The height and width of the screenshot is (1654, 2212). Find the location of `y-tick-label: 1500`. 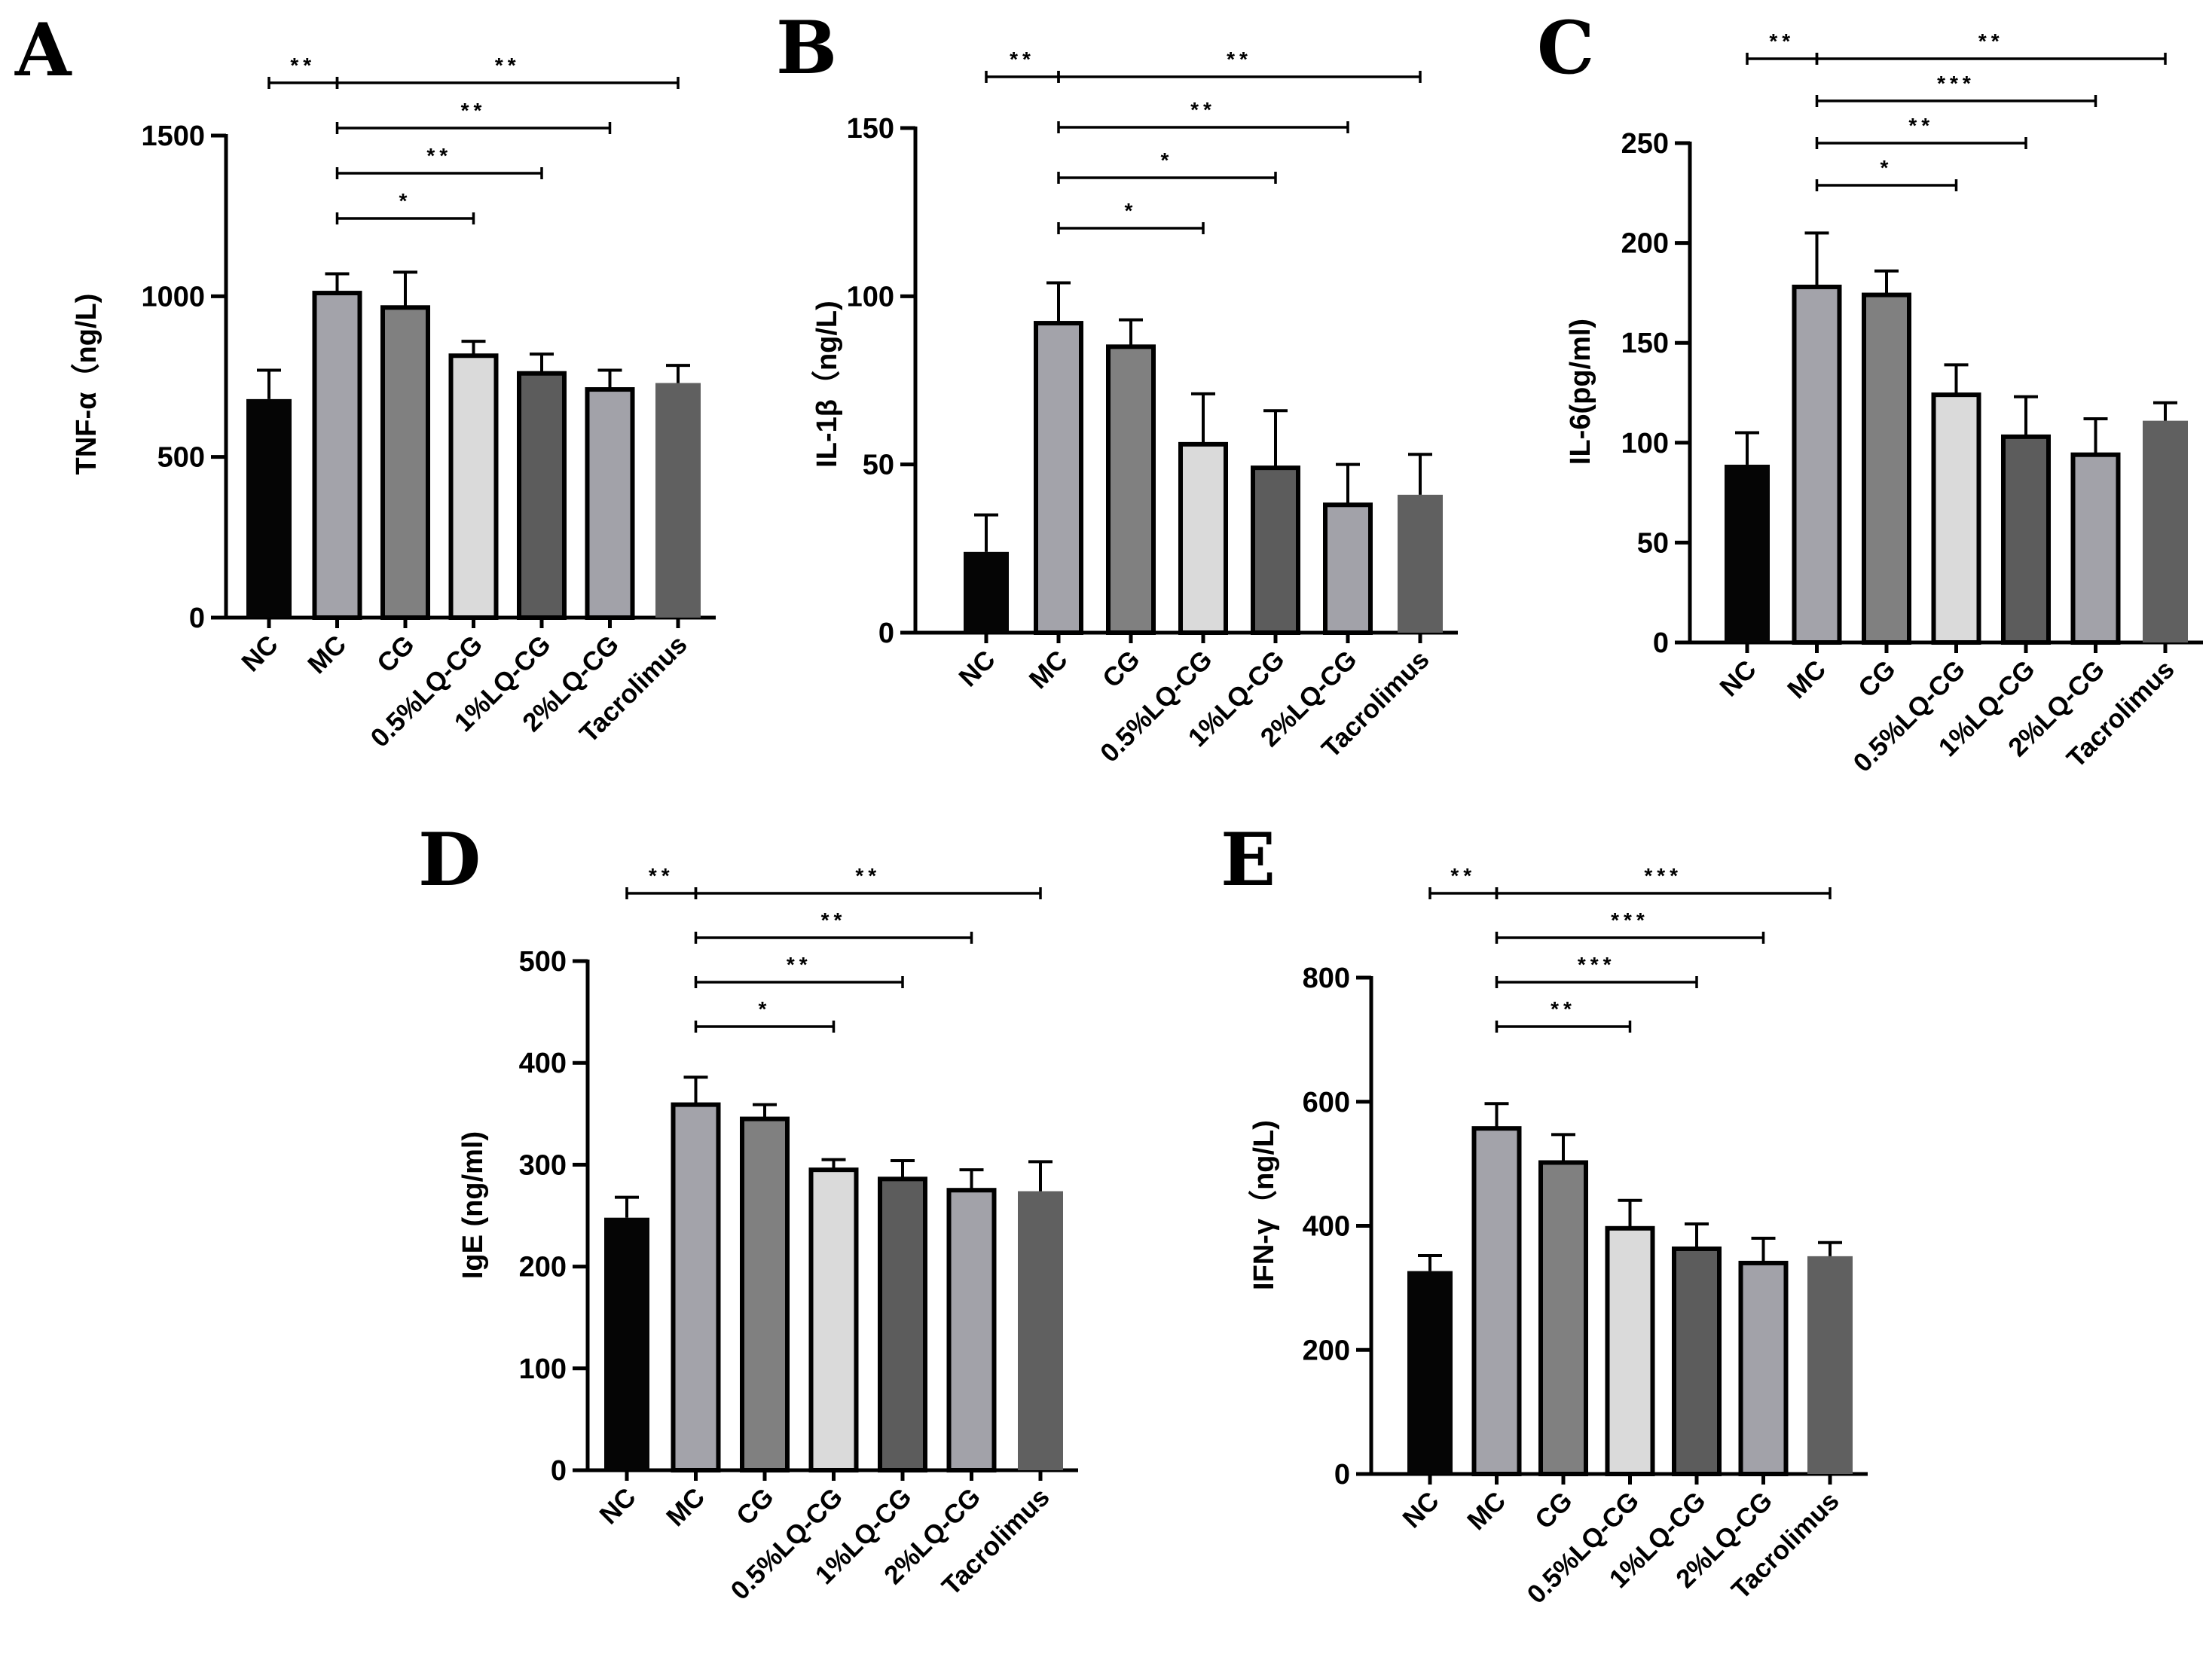

y-tick-label: 1500 is located at coordinates (173, 136).